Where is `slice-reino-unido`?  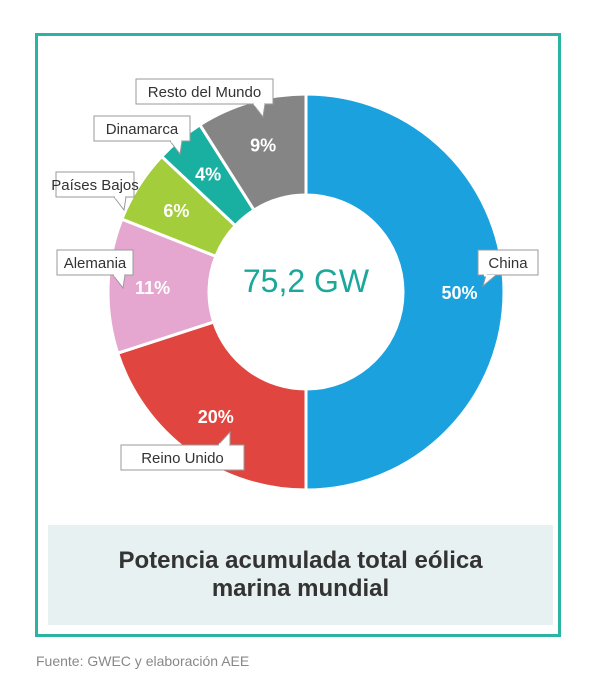
slice-reino-unido is located at coordinates (211, 406).